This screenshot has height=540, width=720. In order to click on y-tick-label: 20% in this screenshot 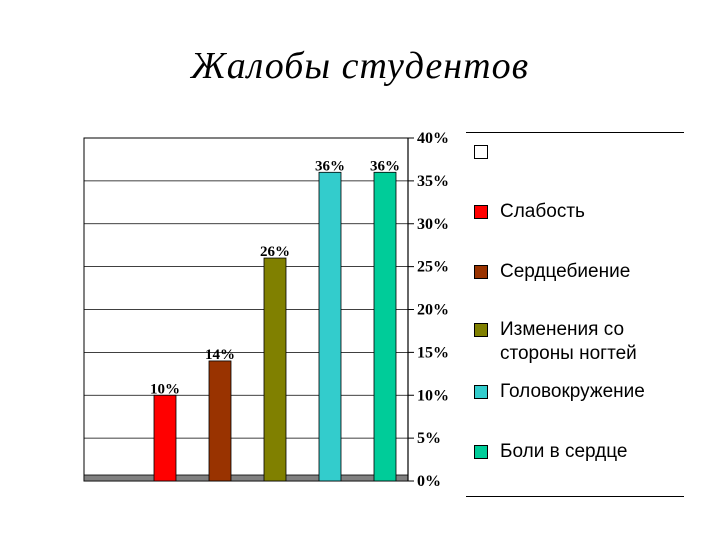, I will do `click(433, 310)`.